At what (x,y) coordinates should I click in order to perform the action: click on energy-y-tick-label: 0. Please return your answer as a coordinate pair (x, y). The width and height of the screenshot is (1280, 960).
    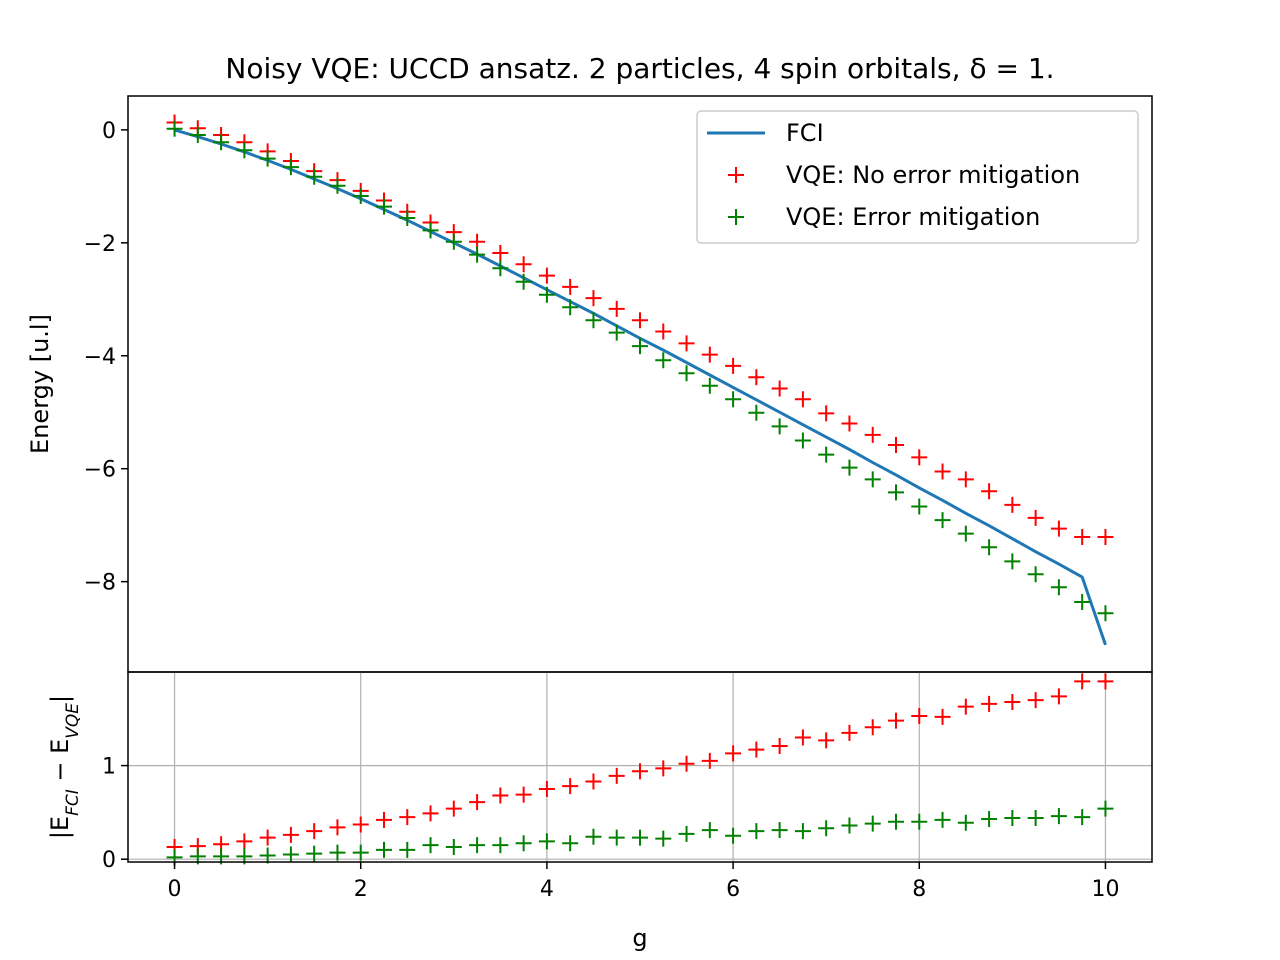
    Looking at the image, I should click on (109, 131).